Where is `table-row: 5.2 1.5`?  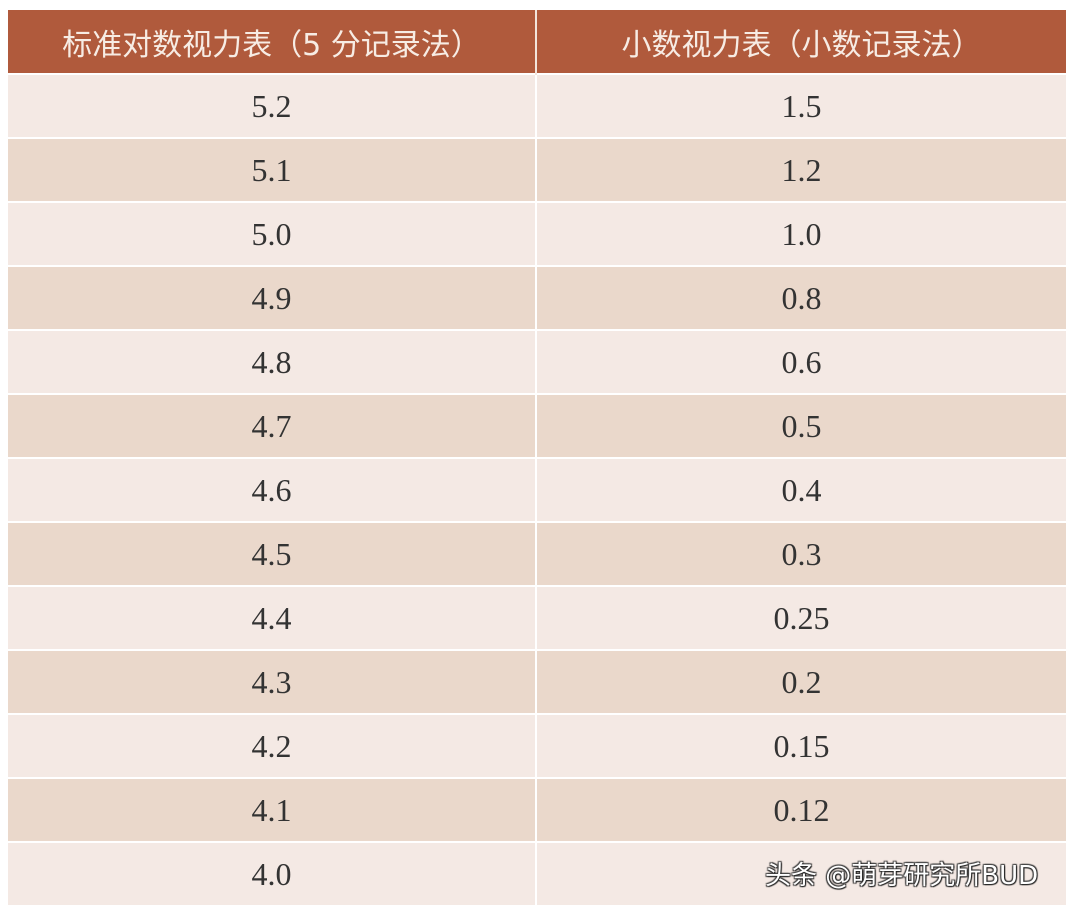
table-row: 5.2 1.5 is located at coordinates (537, 105).